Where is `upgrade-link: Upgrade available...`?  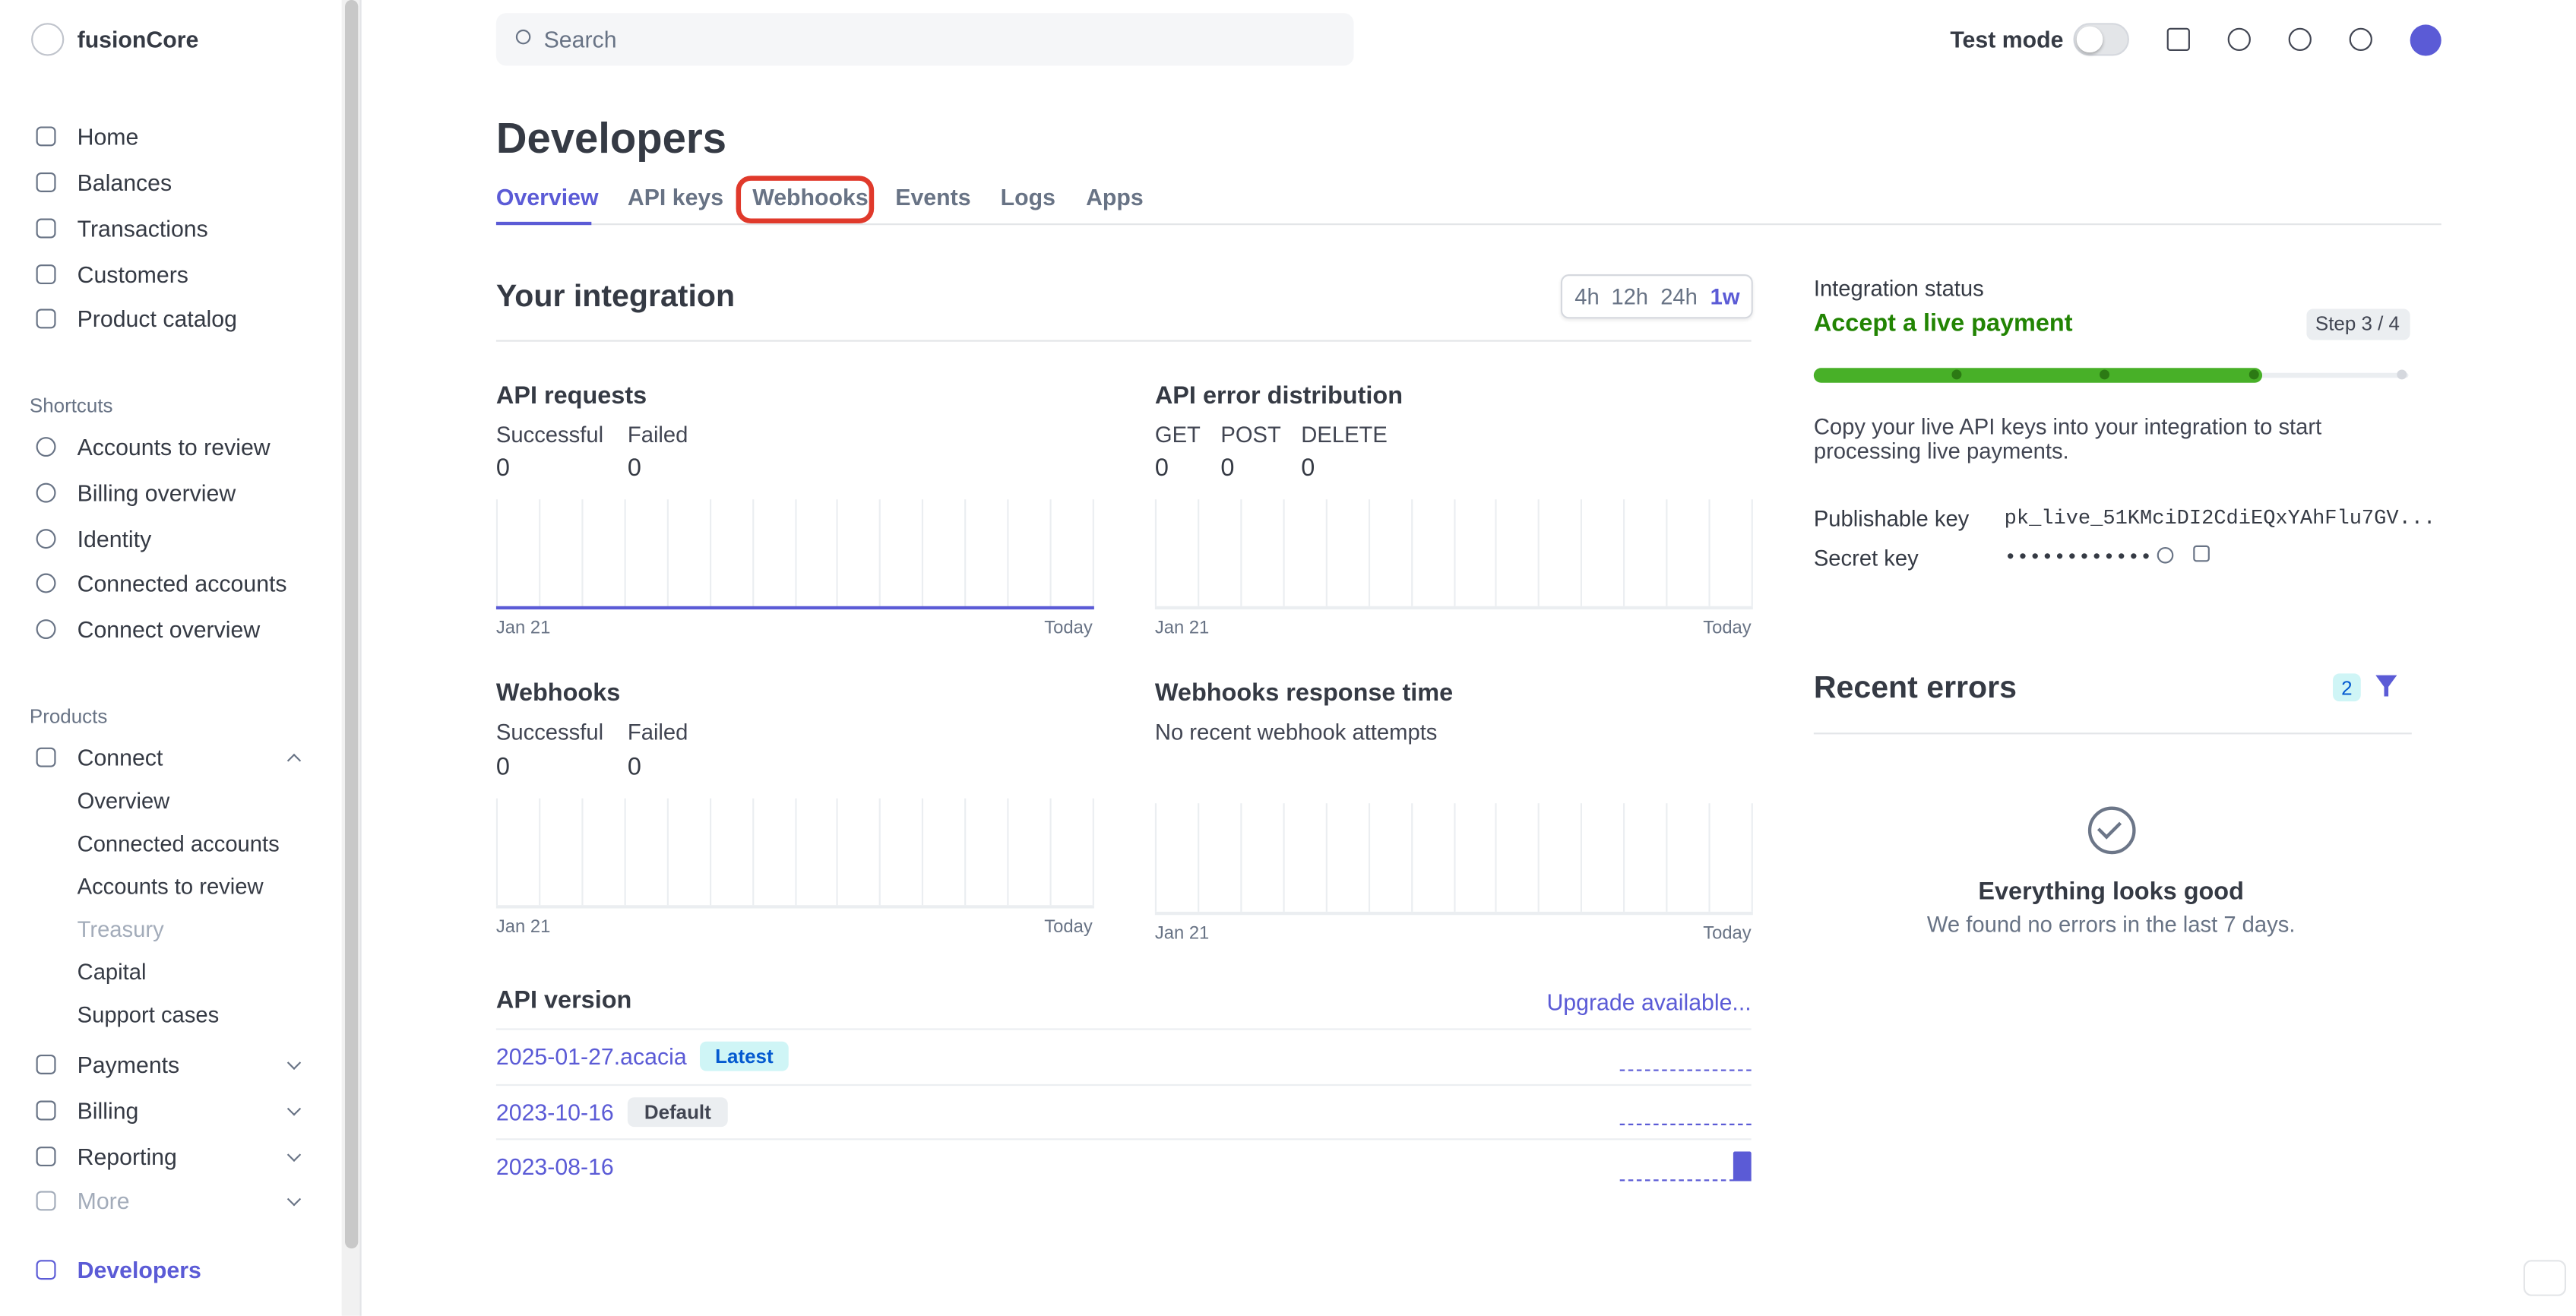 upgrade-link: Upgrade available... is located at coordinates (1649, 1002).